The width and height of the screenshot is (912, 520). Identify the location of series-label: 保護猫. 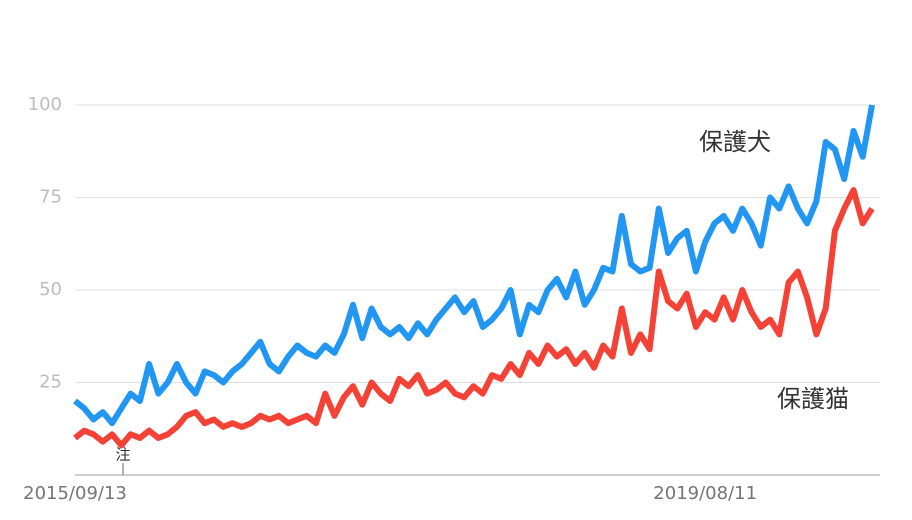
(813, 399).